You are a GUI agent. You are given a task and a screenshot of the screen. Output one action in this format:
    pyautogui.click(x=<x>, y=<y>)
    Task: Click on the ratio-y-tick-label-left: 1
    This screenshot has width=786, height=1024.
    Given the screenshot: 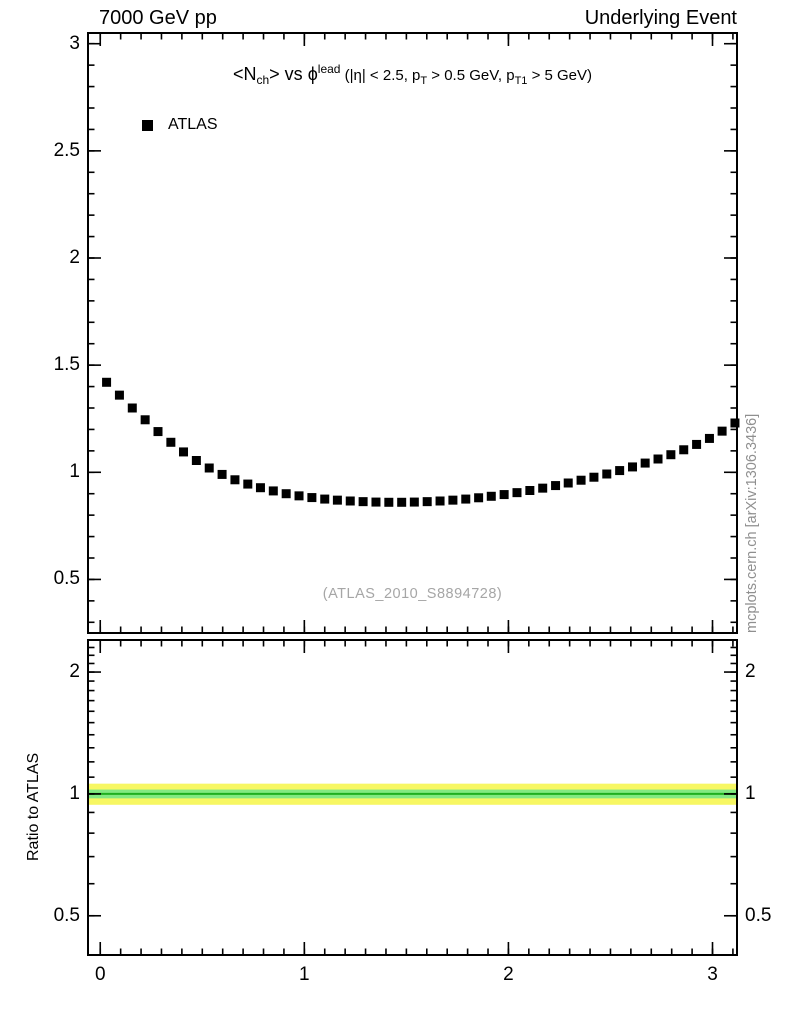 What is the action you would take?
    pyautogui.click(x=74, y=793)
    